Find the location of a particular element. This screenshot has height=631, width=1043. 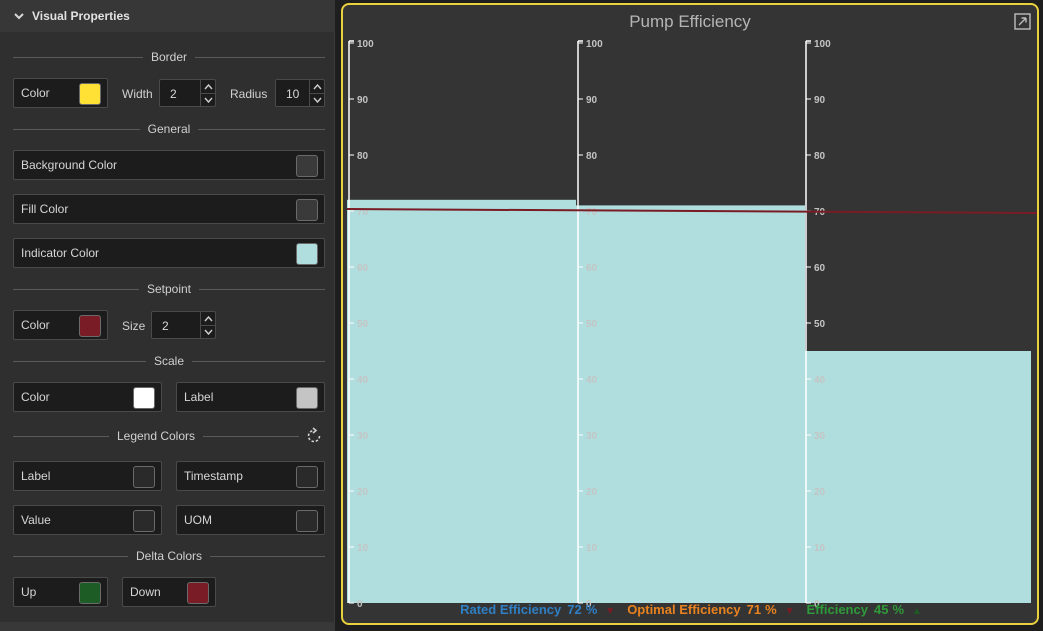

legend-value: 45 is located at coordinates (881, 609).